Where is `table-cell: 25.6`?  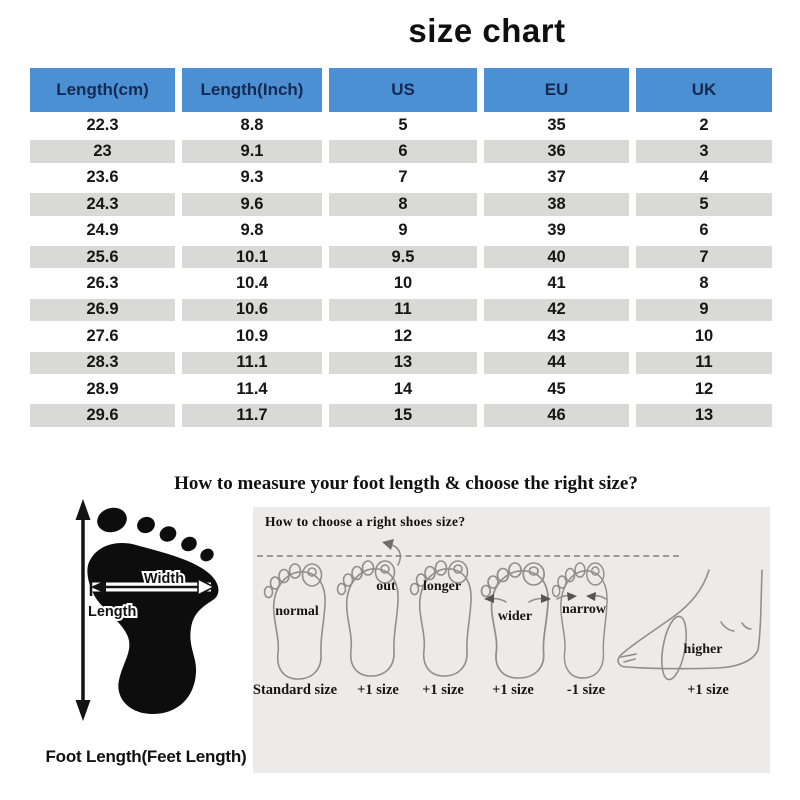
table-cell: 25.6 is located at coordinates (102, 257).